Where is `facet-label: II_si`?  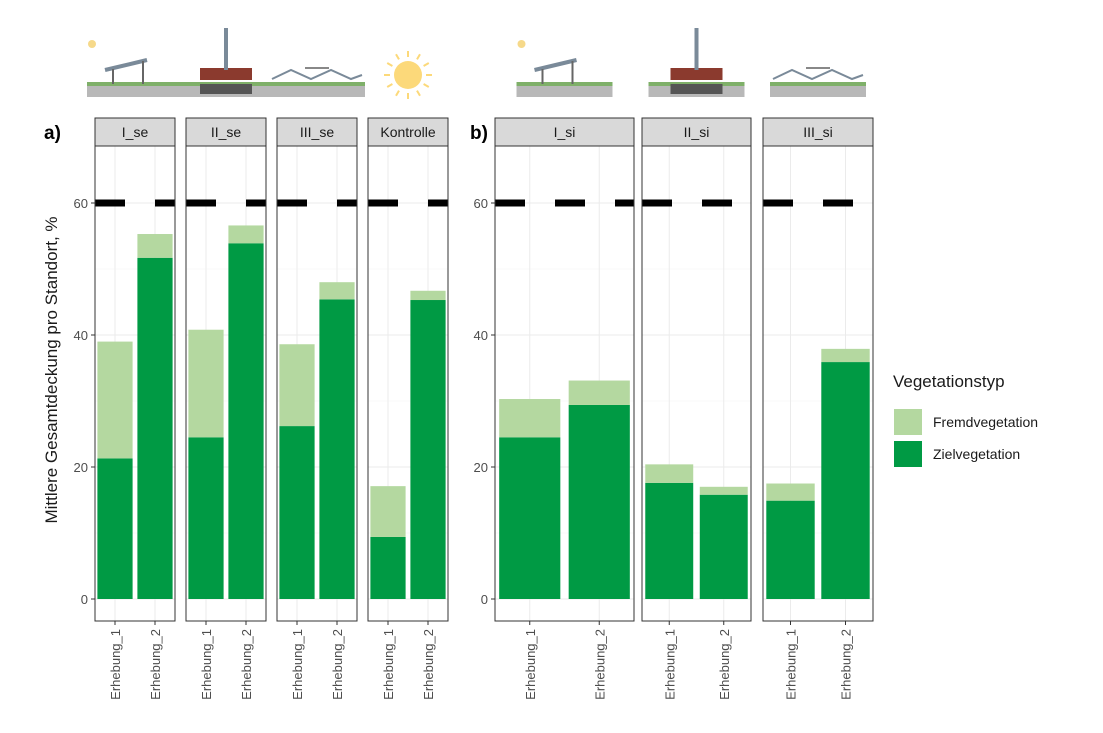
facet-label: II_si is located at coordinates (697, 132).